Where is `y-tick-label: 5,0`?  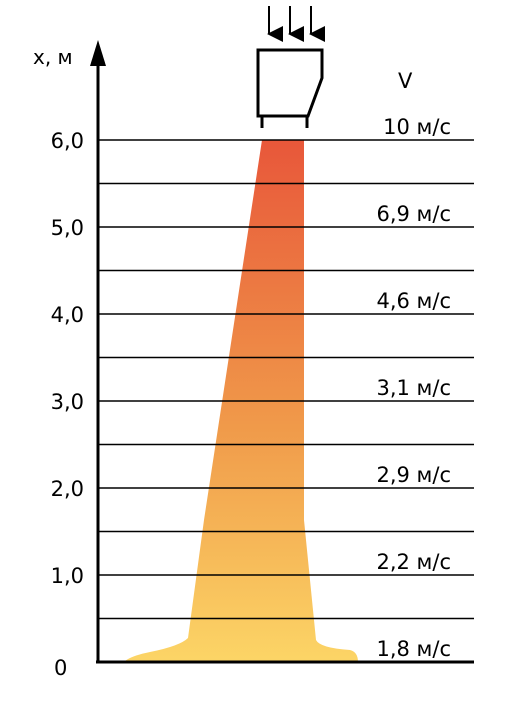 y-tick-label: 5,0 is located at coordinates (67, 228).